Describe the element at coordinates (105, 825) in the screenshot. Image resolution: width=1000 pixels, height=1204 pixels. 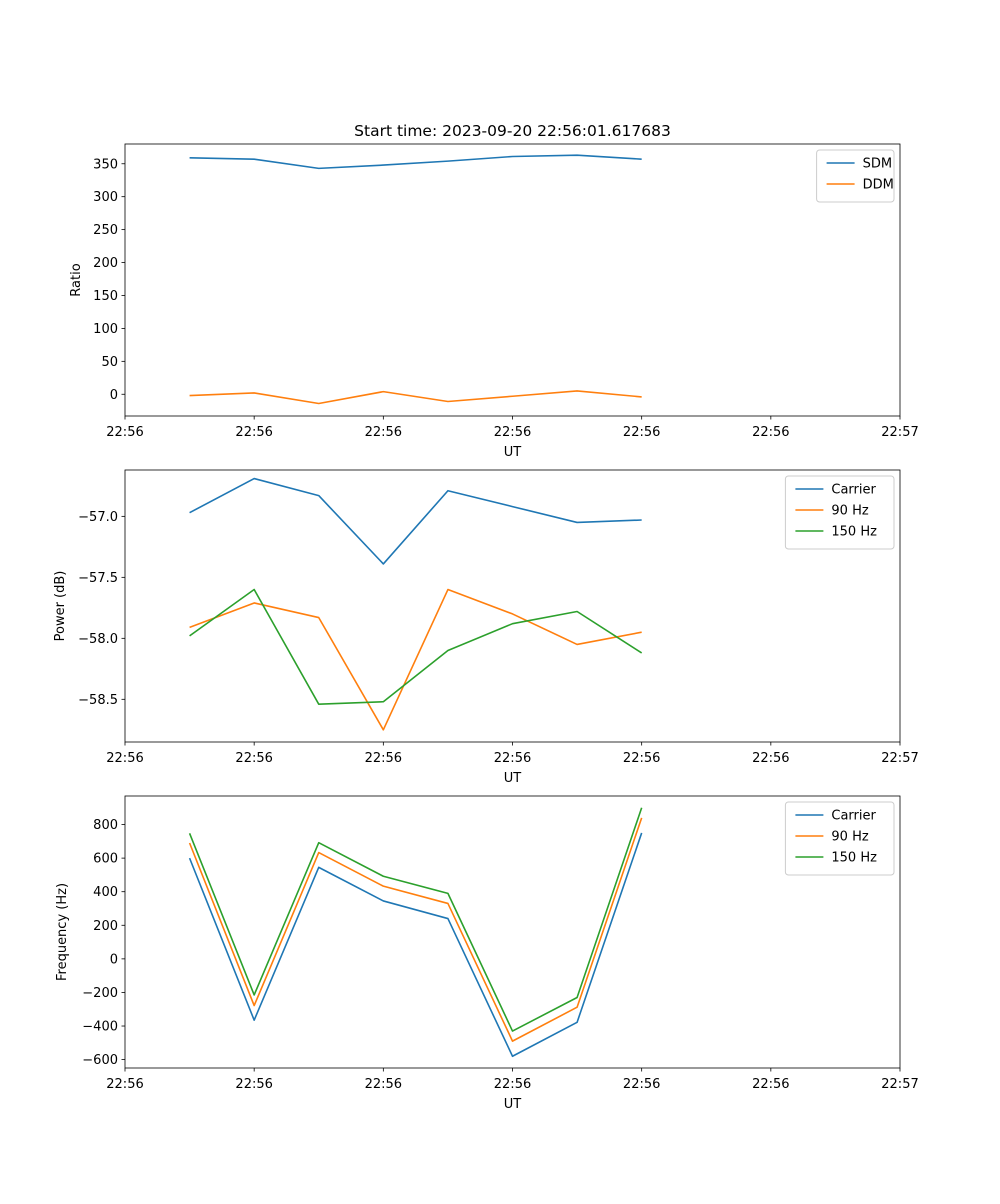
I see `y-tick-label: 800` at that location.